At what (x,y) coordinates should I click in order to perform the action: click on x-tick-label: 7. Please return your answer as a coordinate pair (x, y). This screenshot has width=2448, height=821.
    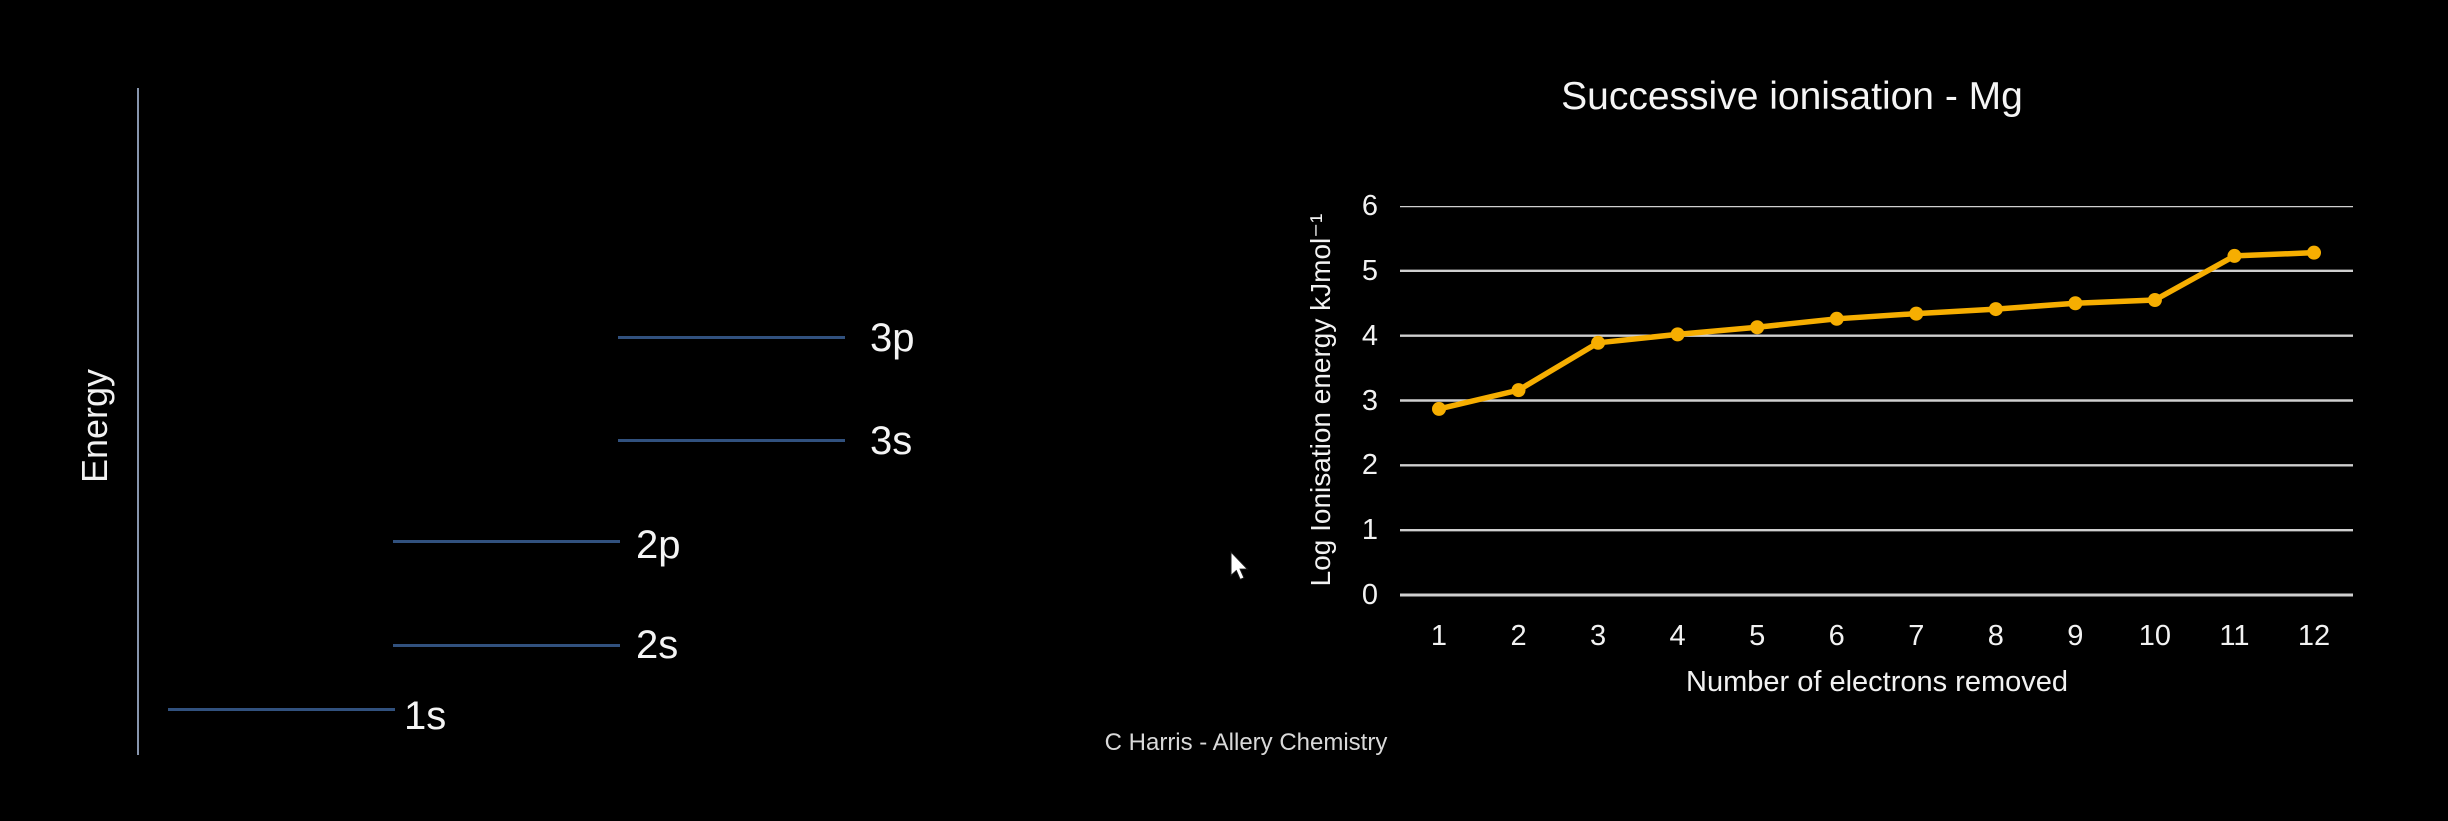
    Looking at the image, I should click on (1916, 636).